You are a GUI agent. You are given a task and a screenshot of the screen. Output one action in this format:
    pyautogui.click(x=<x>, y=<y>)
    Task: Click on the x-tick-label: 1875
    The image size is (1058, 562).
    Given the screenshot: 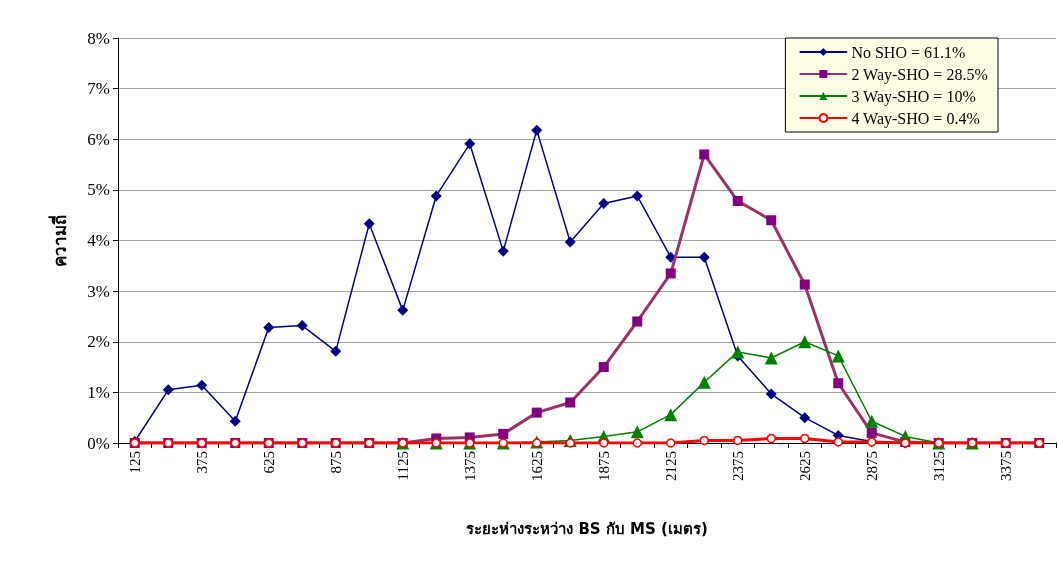 What is the action you would take?
    pyautogui.click(x=603, y=466)
    